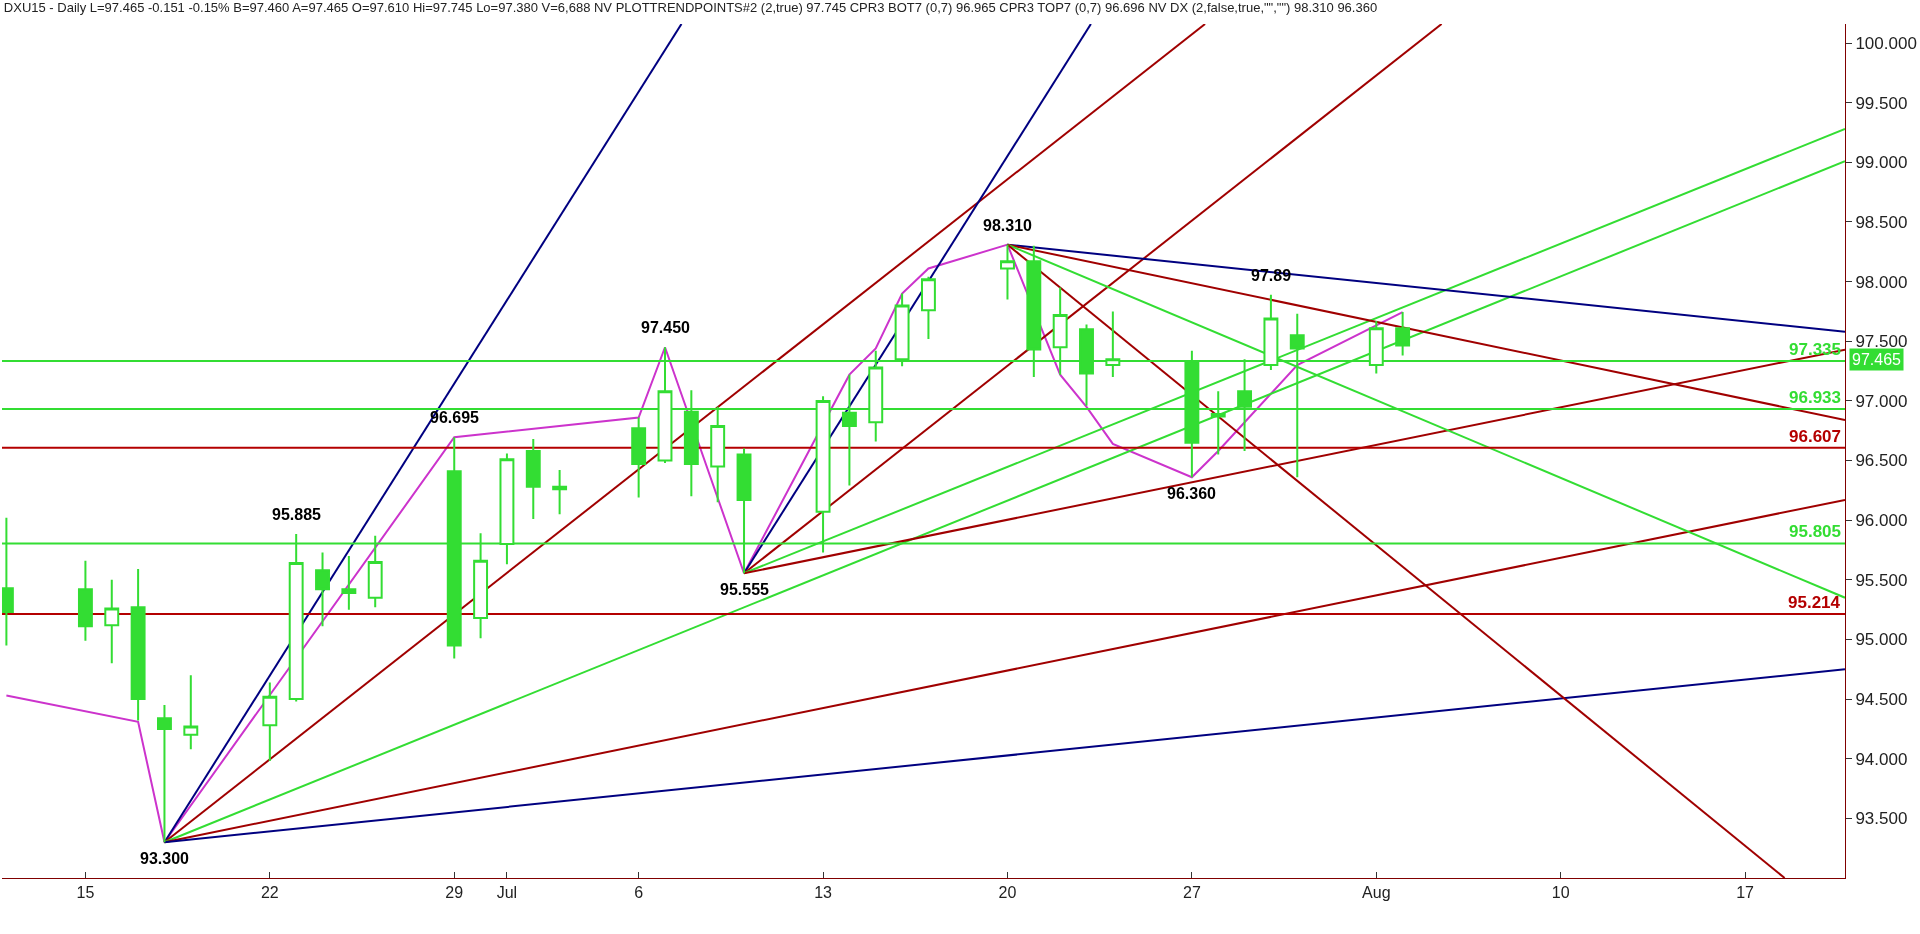  I want to click on x-tick-label: 22, so click(269, 893).